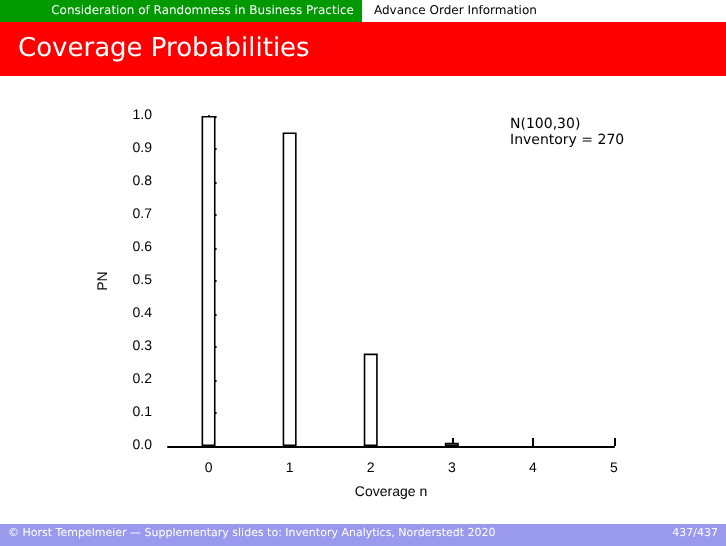  What do you see at coordinates (363, 49) in the screenshot?
I see `chart-title: Coverage Probabilities` at bounding box center [363, 49].